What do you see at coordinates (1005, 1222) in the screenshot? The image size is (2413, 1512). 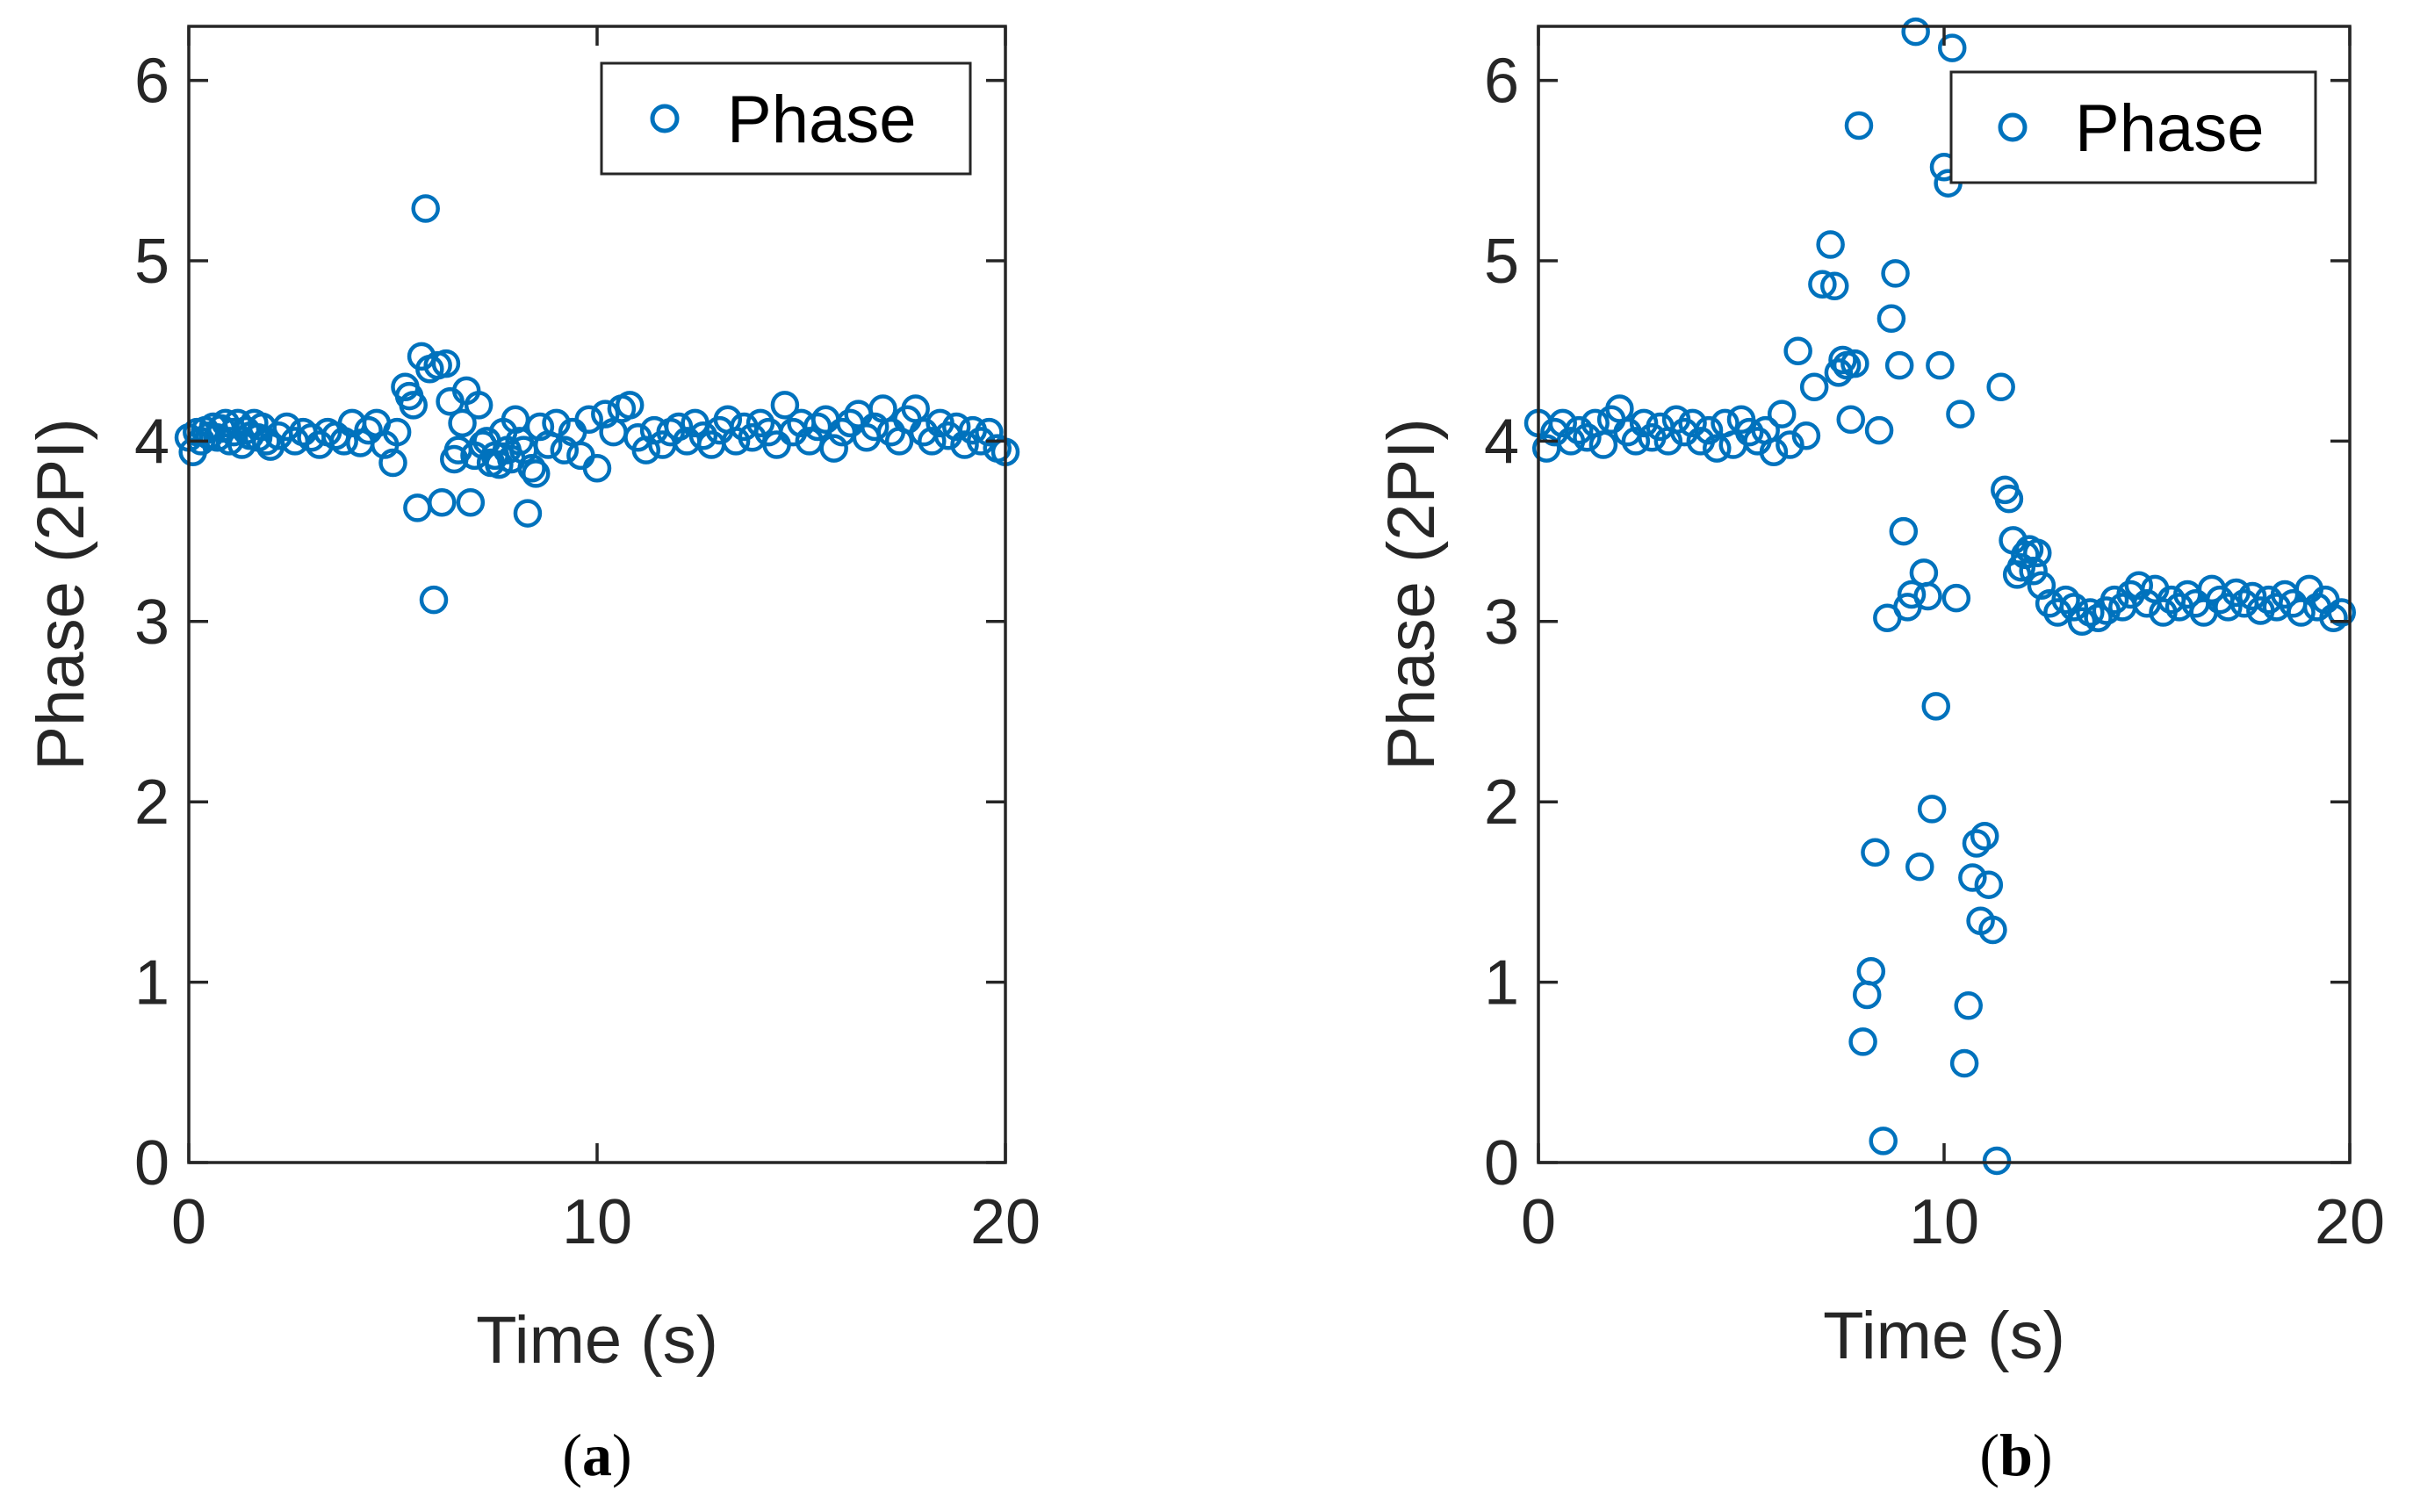 I see `panel-a-xtick-label: 20` at bounding box center [1005, 1222].